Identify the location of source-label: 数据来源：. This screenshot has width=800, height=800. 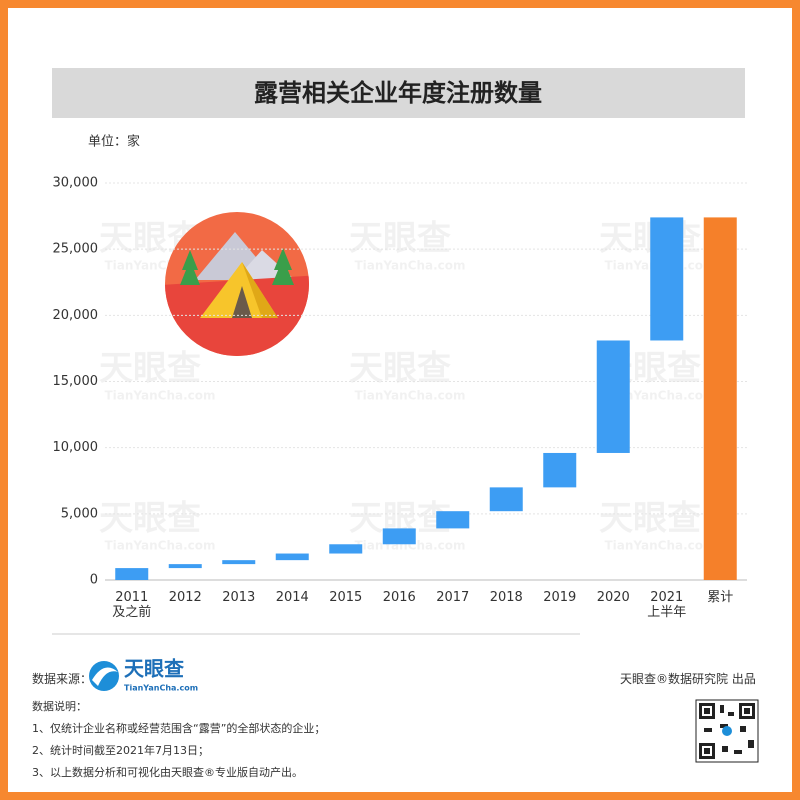
(62, 679).